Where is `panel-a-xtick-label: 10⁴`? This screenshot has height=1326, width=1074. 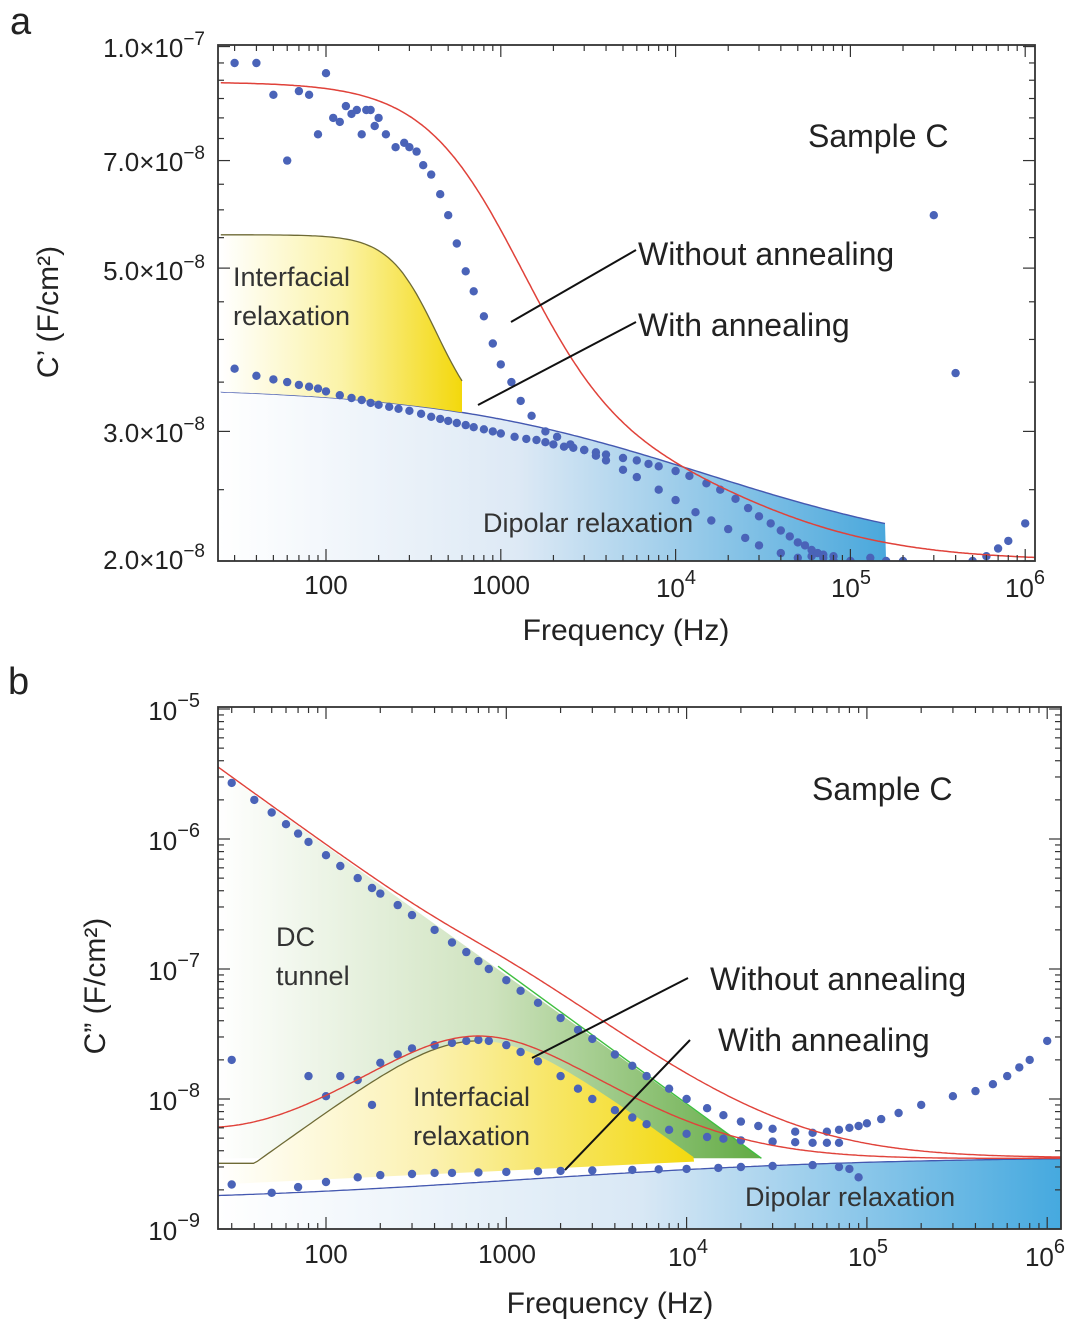
panel-a-xtick-label: 10⁴ is located at coordinates (676, 585).